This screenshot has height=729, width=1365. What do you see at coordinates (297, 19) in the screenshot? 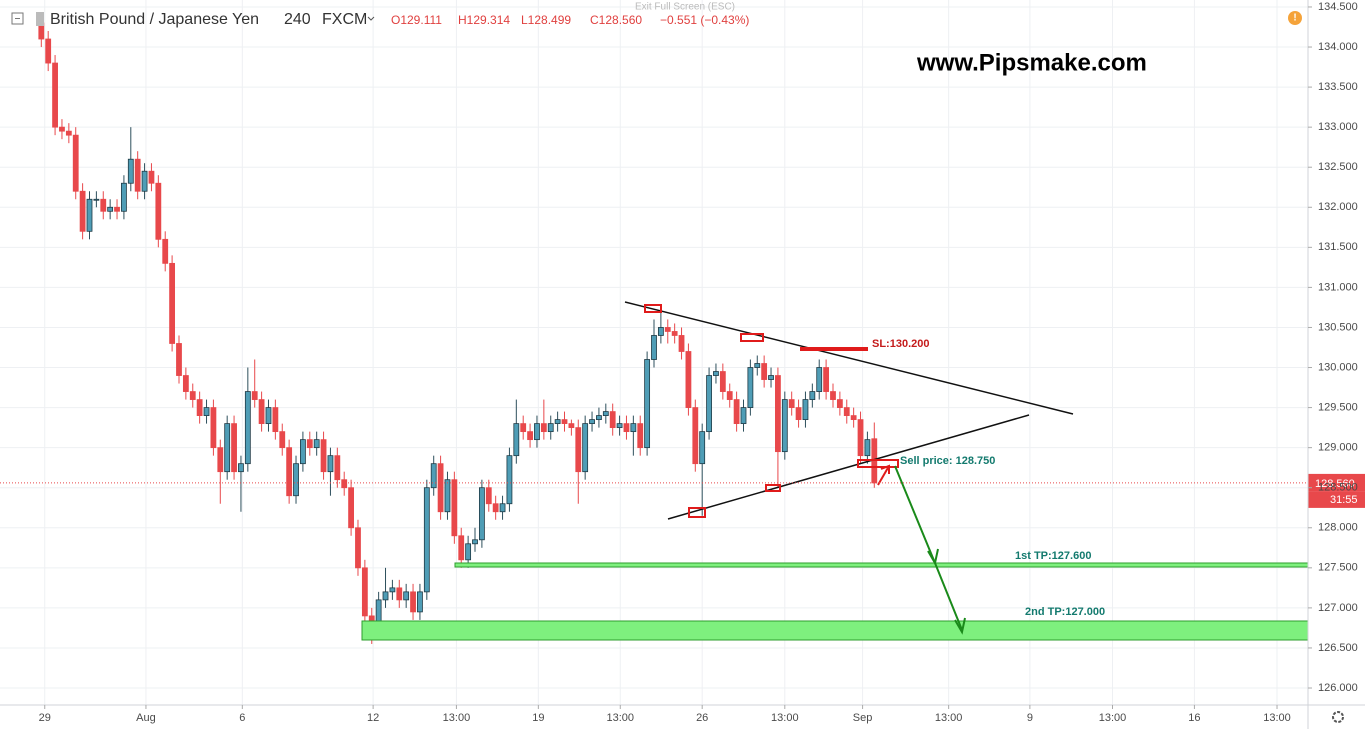
I see `interval: 240` at bounding box center [297, 19].